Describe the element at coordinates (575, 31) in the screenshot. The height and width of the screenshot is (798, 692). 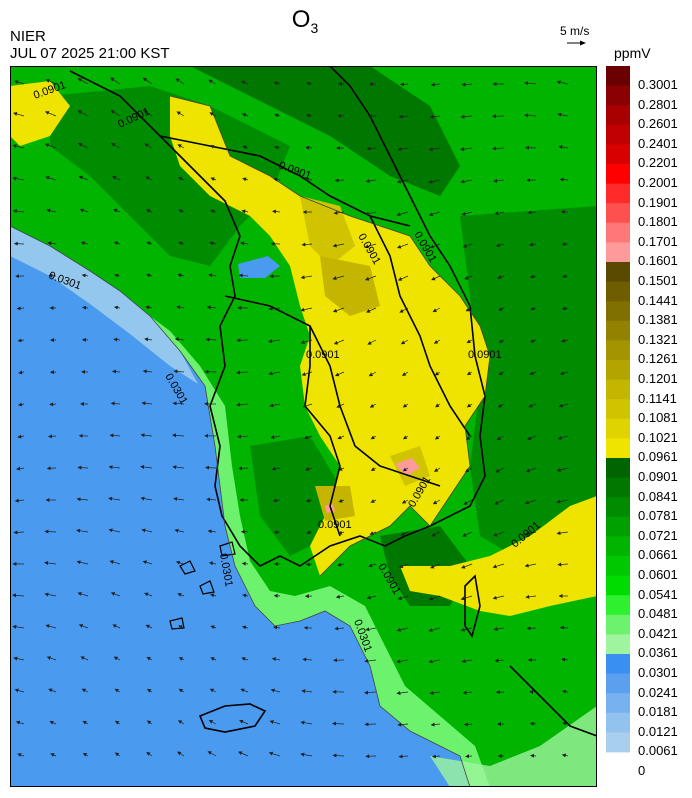
I see `vector-scale-label: 5 m/s` at that location.